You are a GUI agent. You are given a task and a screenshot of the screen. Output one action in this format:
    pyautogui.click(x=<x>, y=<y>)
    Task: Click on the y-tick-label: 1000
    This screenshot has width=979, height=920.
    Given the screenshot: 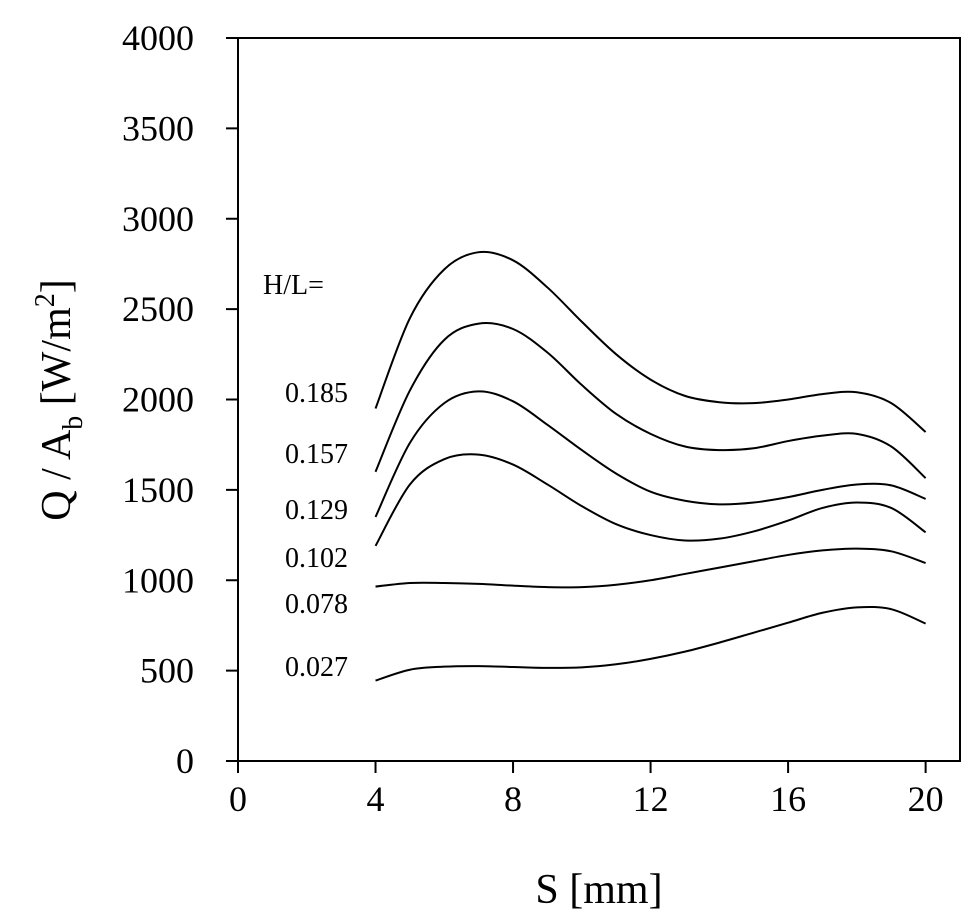 What is the action you would take?
    pyautogui.click(x=158, y=580)
    